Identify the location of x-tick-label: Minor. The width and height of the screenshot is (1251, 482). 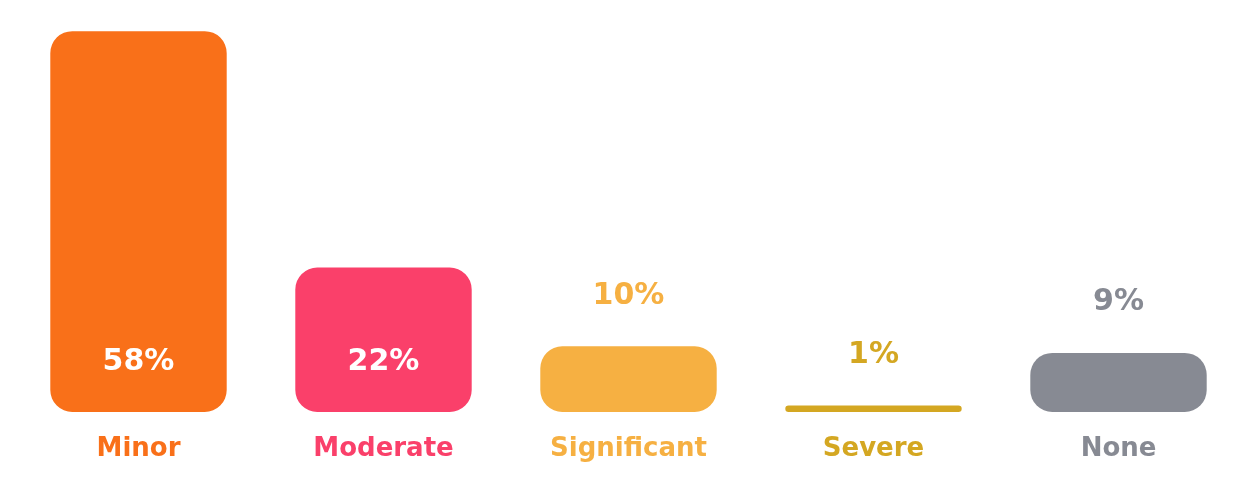
(138, 447).